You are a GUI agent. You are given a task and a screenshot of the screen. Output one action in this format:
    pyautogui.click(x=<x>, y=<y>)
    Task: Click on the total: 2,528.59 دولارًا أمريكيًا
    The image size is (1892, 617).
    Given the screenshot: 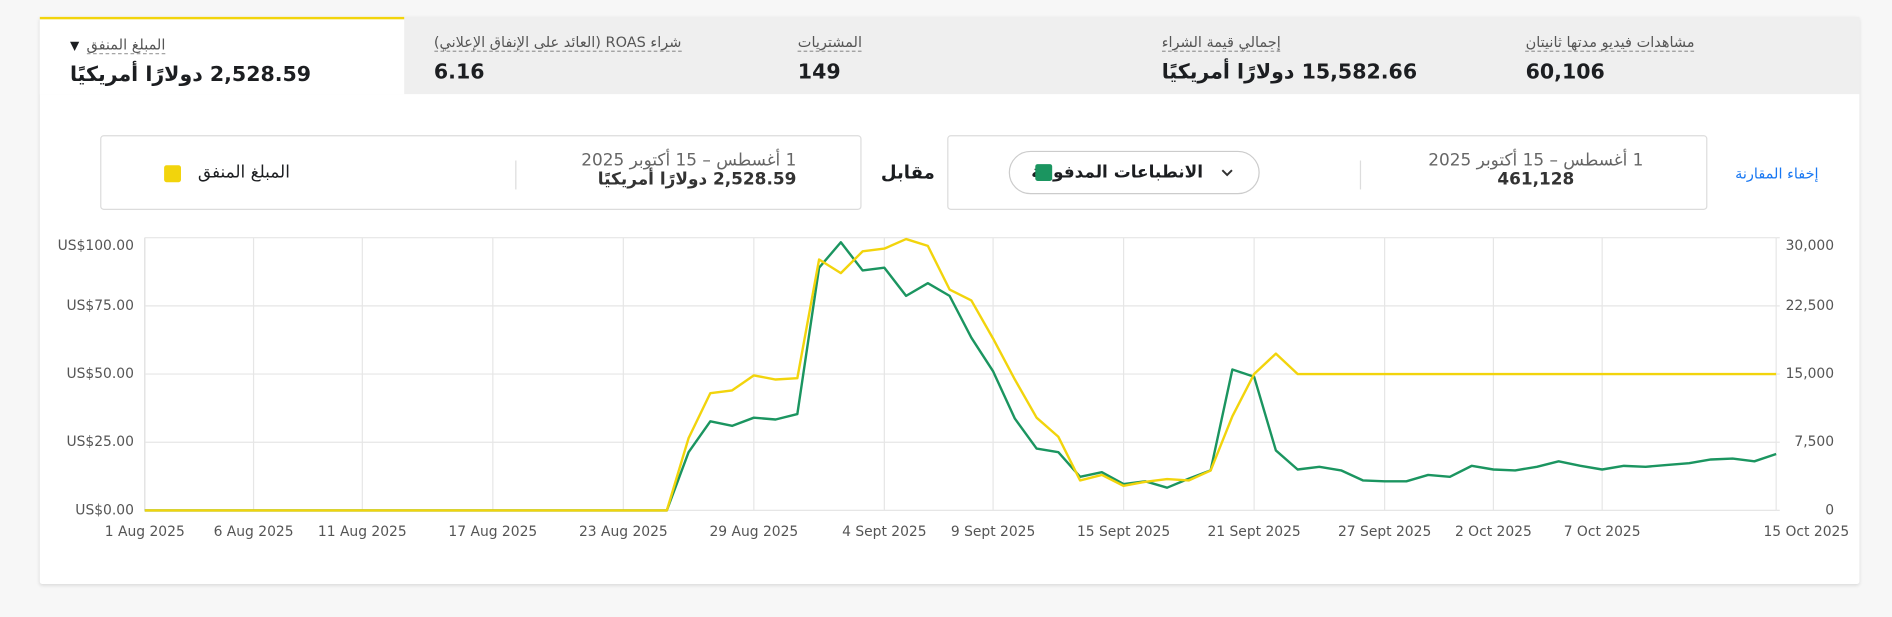 What is the action you would take?
    pyautogui.click(x=697, y=180)
    